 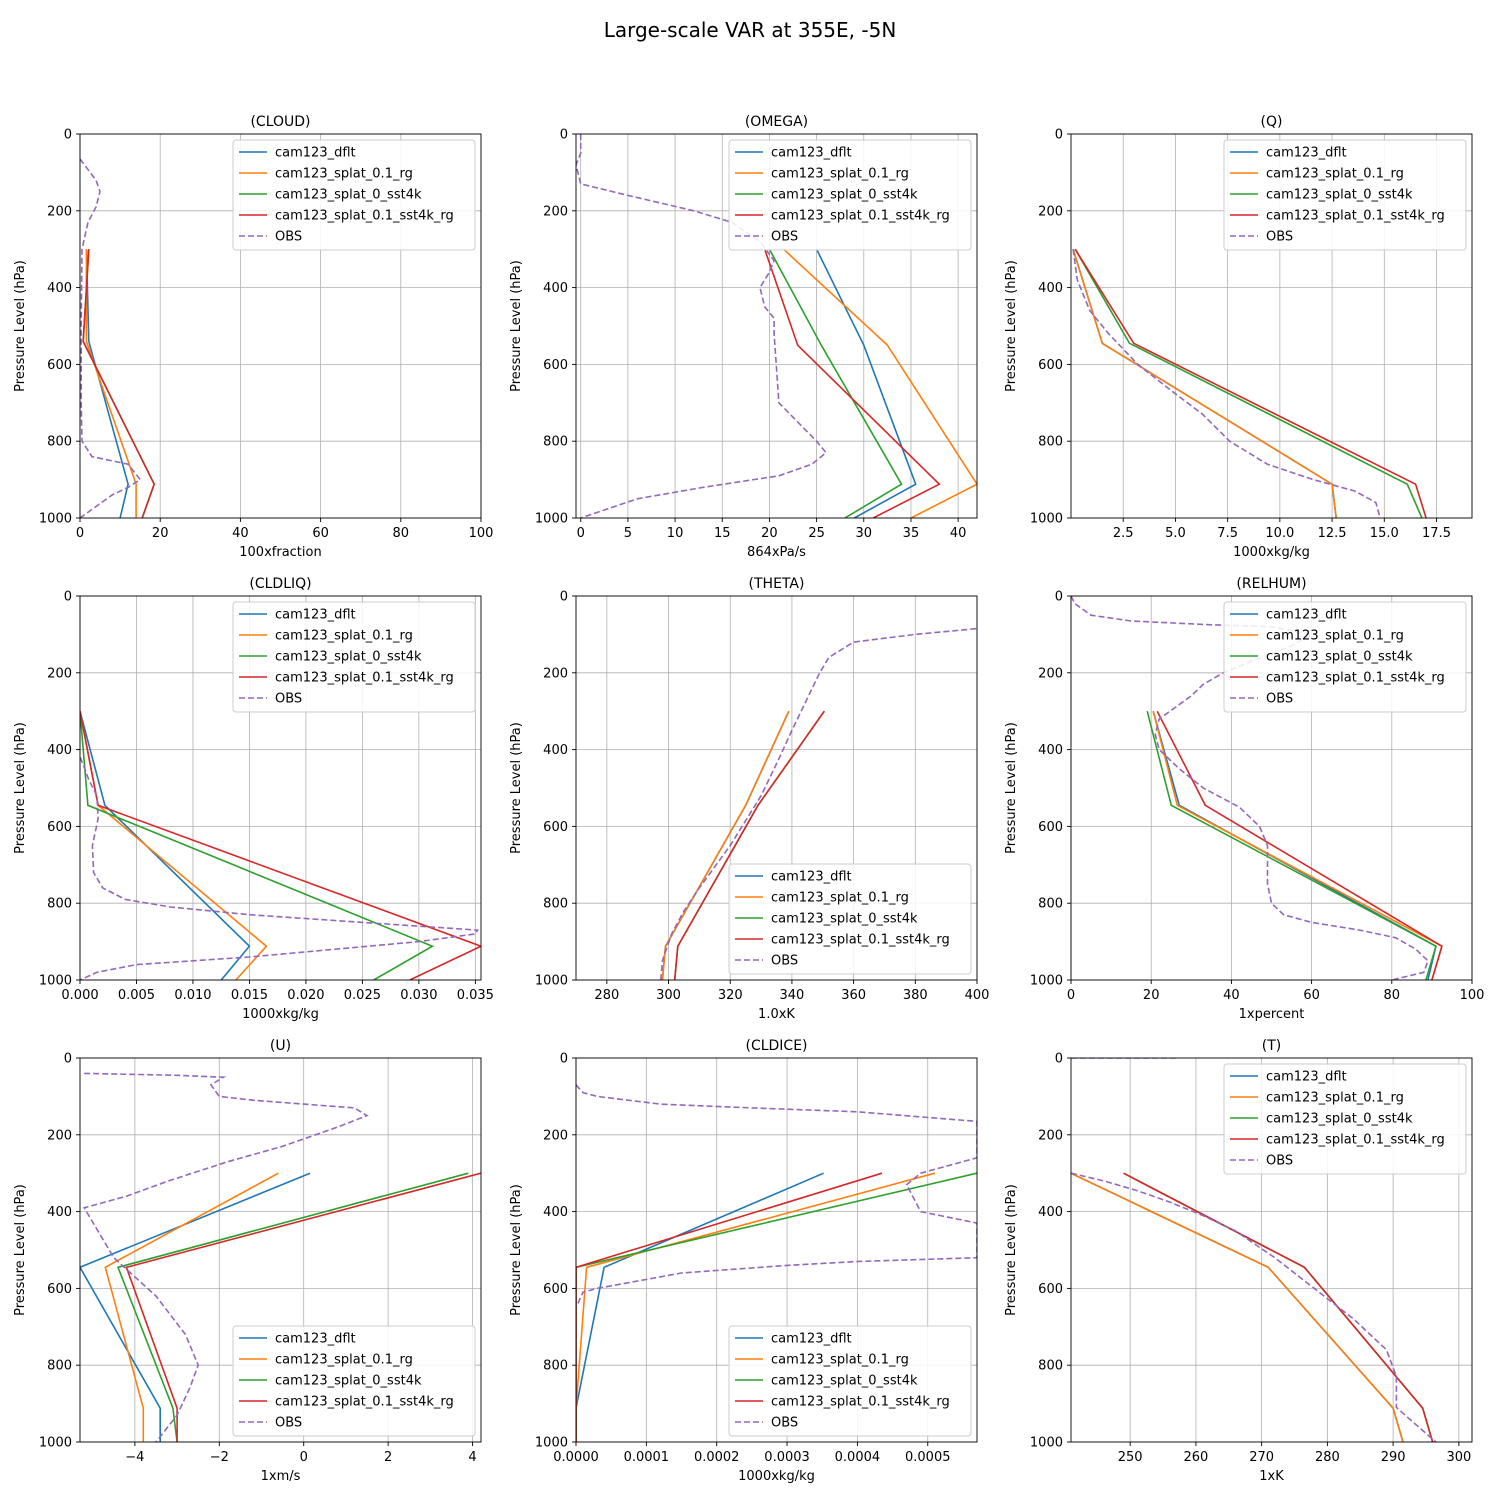 What do you see at coordinates (647, 1457) in the screenshot?
I see `x-tick-label: 0.0001` at bounding box center [647, 1457].